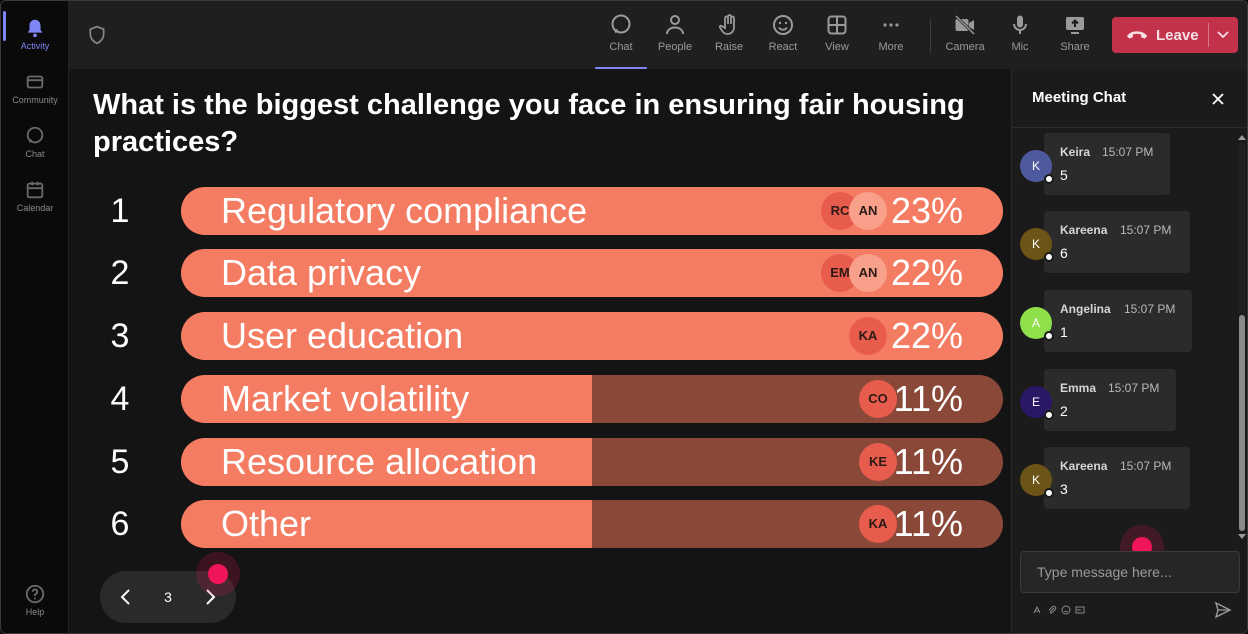  Describe the element at coordinates (126, 597) in the screenshot. I see `chevron-left-icon` at that location.